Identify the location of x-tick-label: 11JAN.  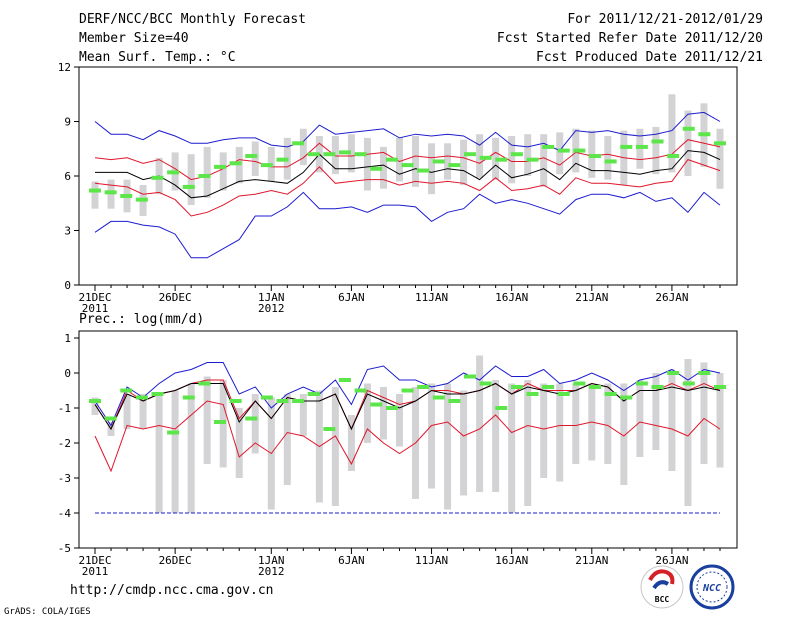
(431, 560).